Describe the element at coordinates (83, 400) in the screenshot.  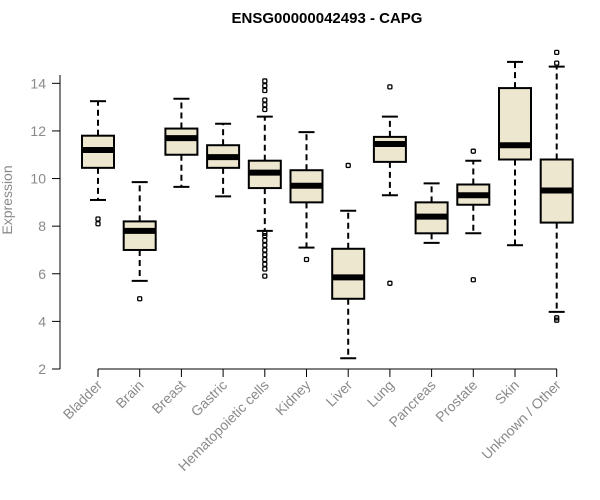
I see `x-tick-label: Bladder` at that location.